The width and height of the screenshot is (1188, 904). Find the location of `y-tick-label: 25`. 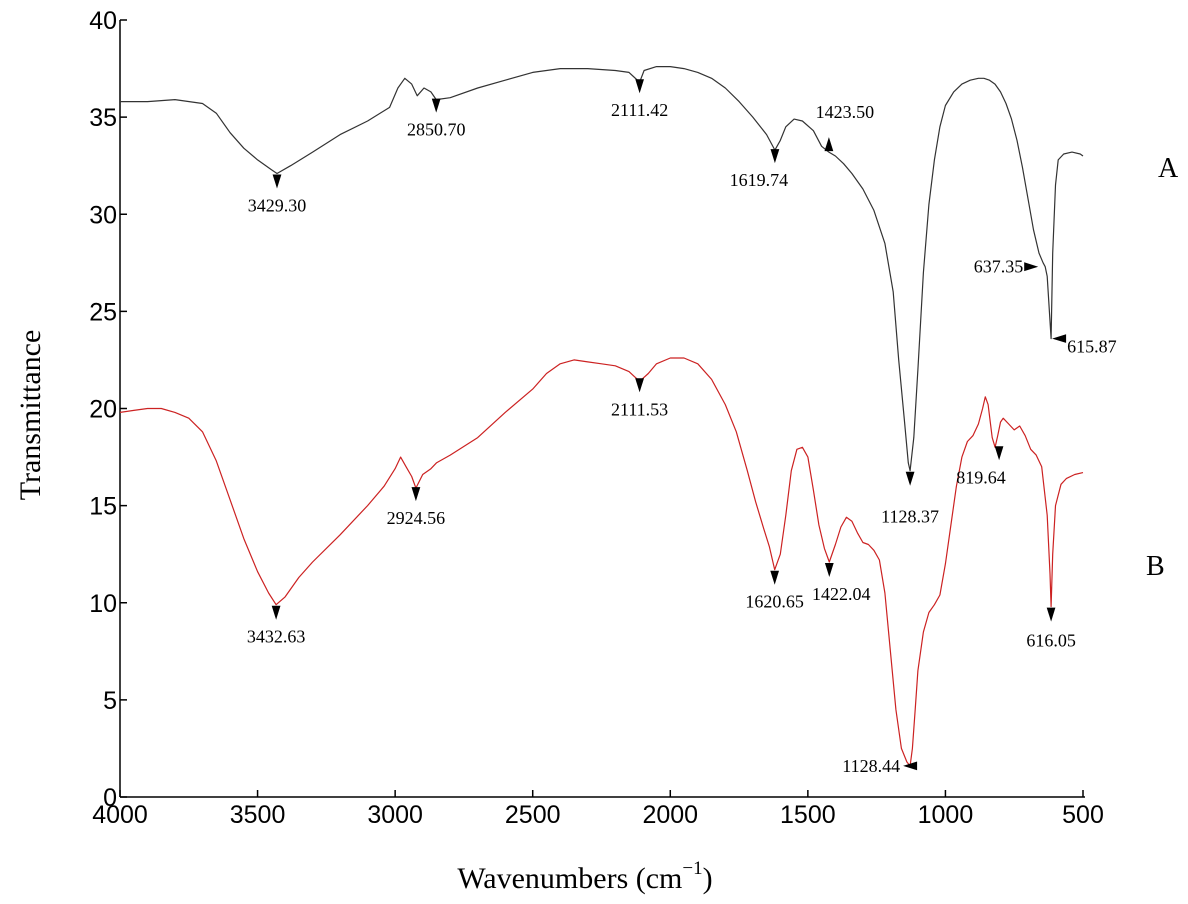

y-tick-label: 25 is located at coordinates (103, 312).